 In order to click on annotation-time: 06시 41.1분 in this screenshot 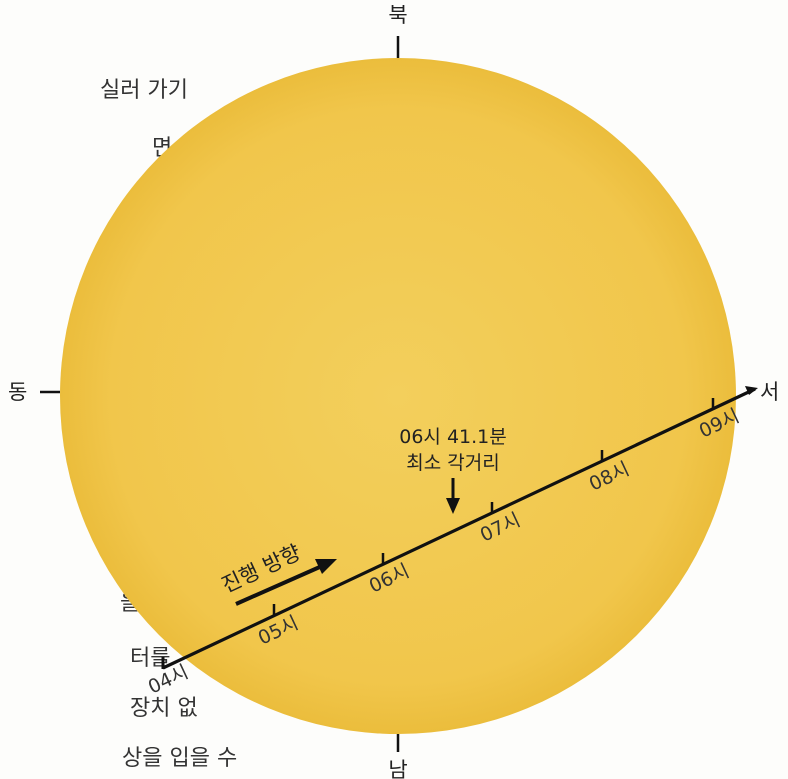, I will do `click(452, 437)`.